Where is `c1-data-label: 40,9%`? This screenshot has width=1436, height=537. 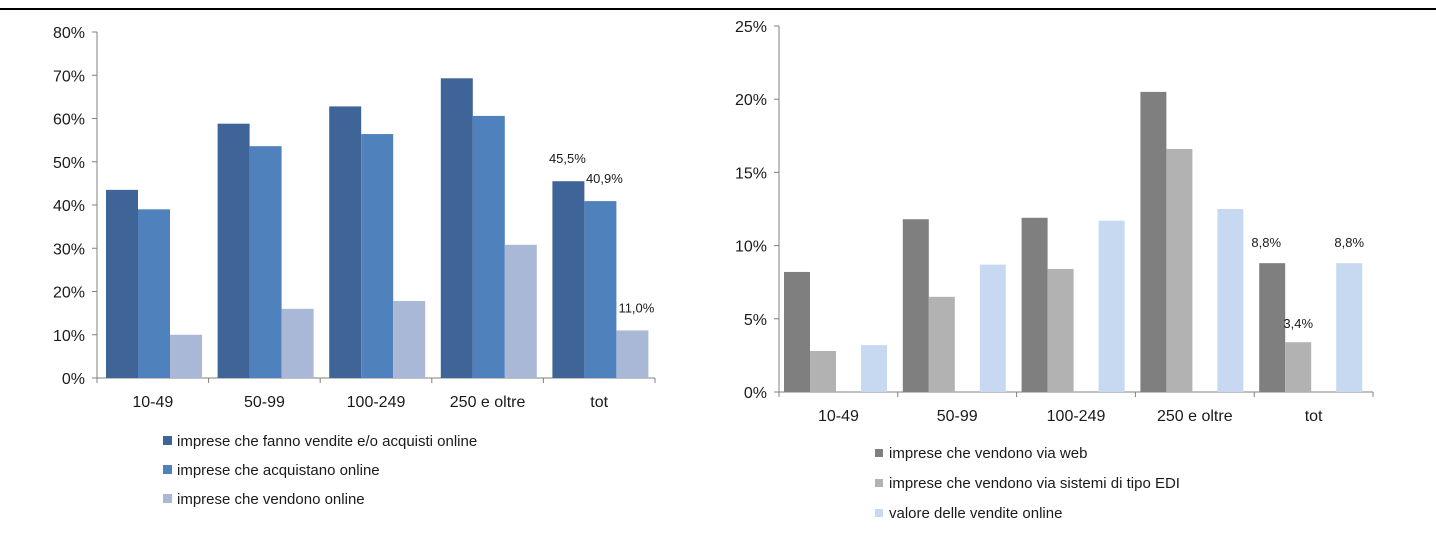 c1-data-label: 40,9% is located at coordinates (604, 178).